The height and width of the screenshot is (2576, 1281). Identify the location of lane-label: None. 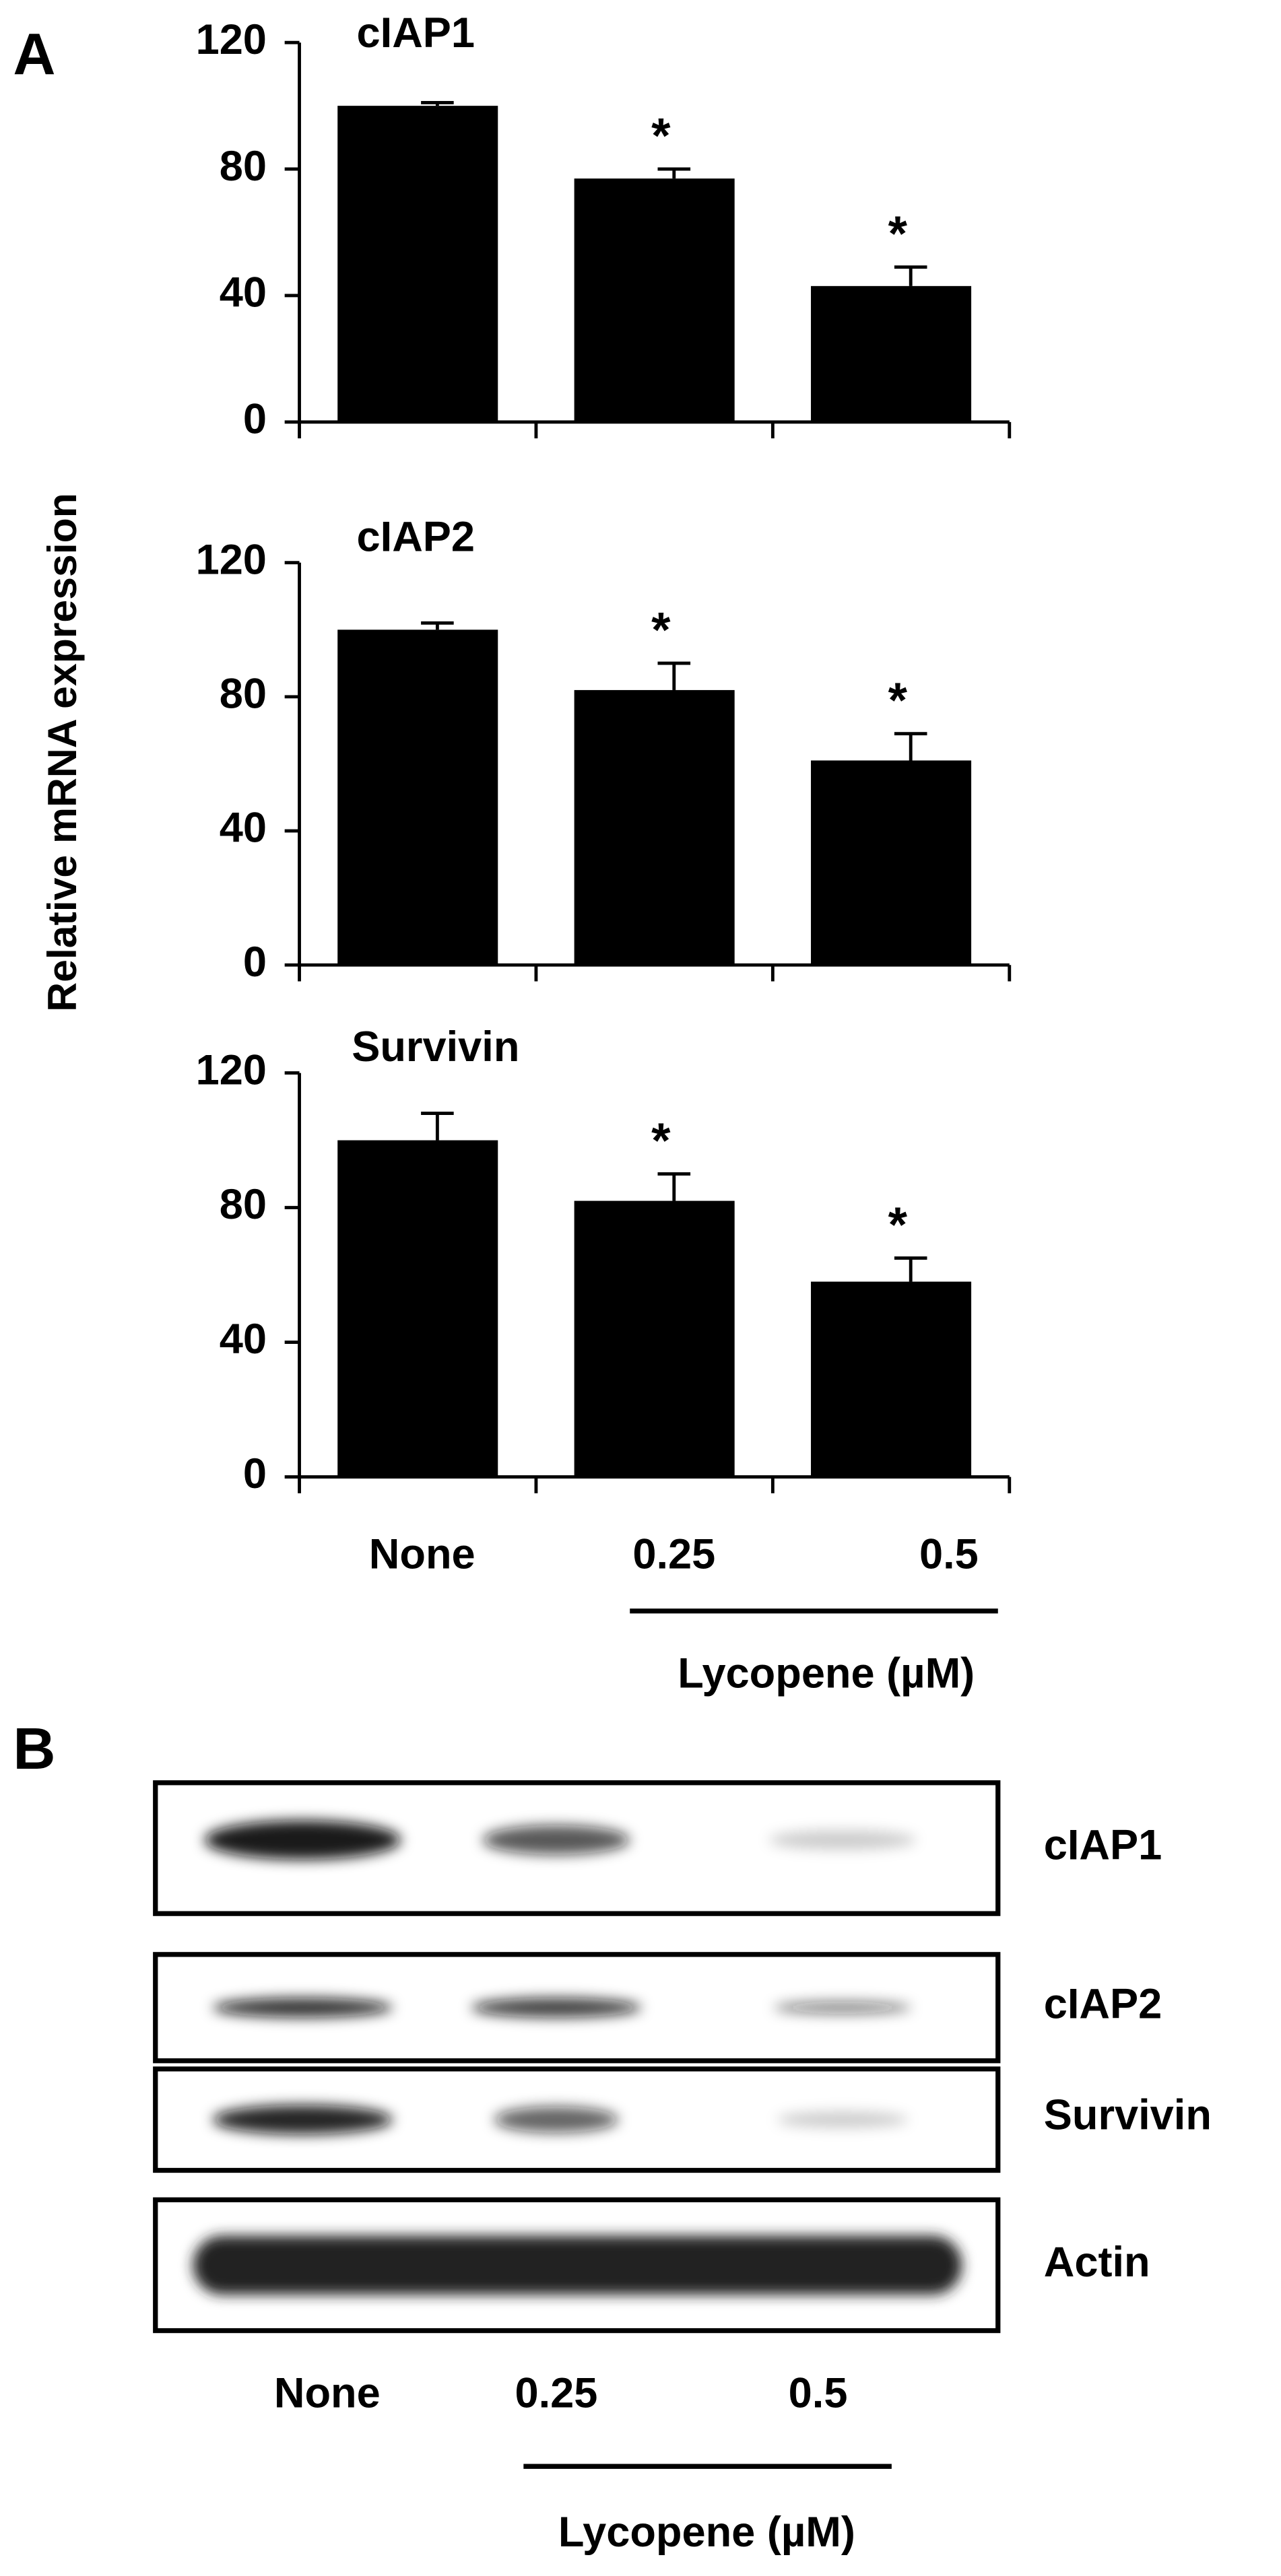
(328, 2392).